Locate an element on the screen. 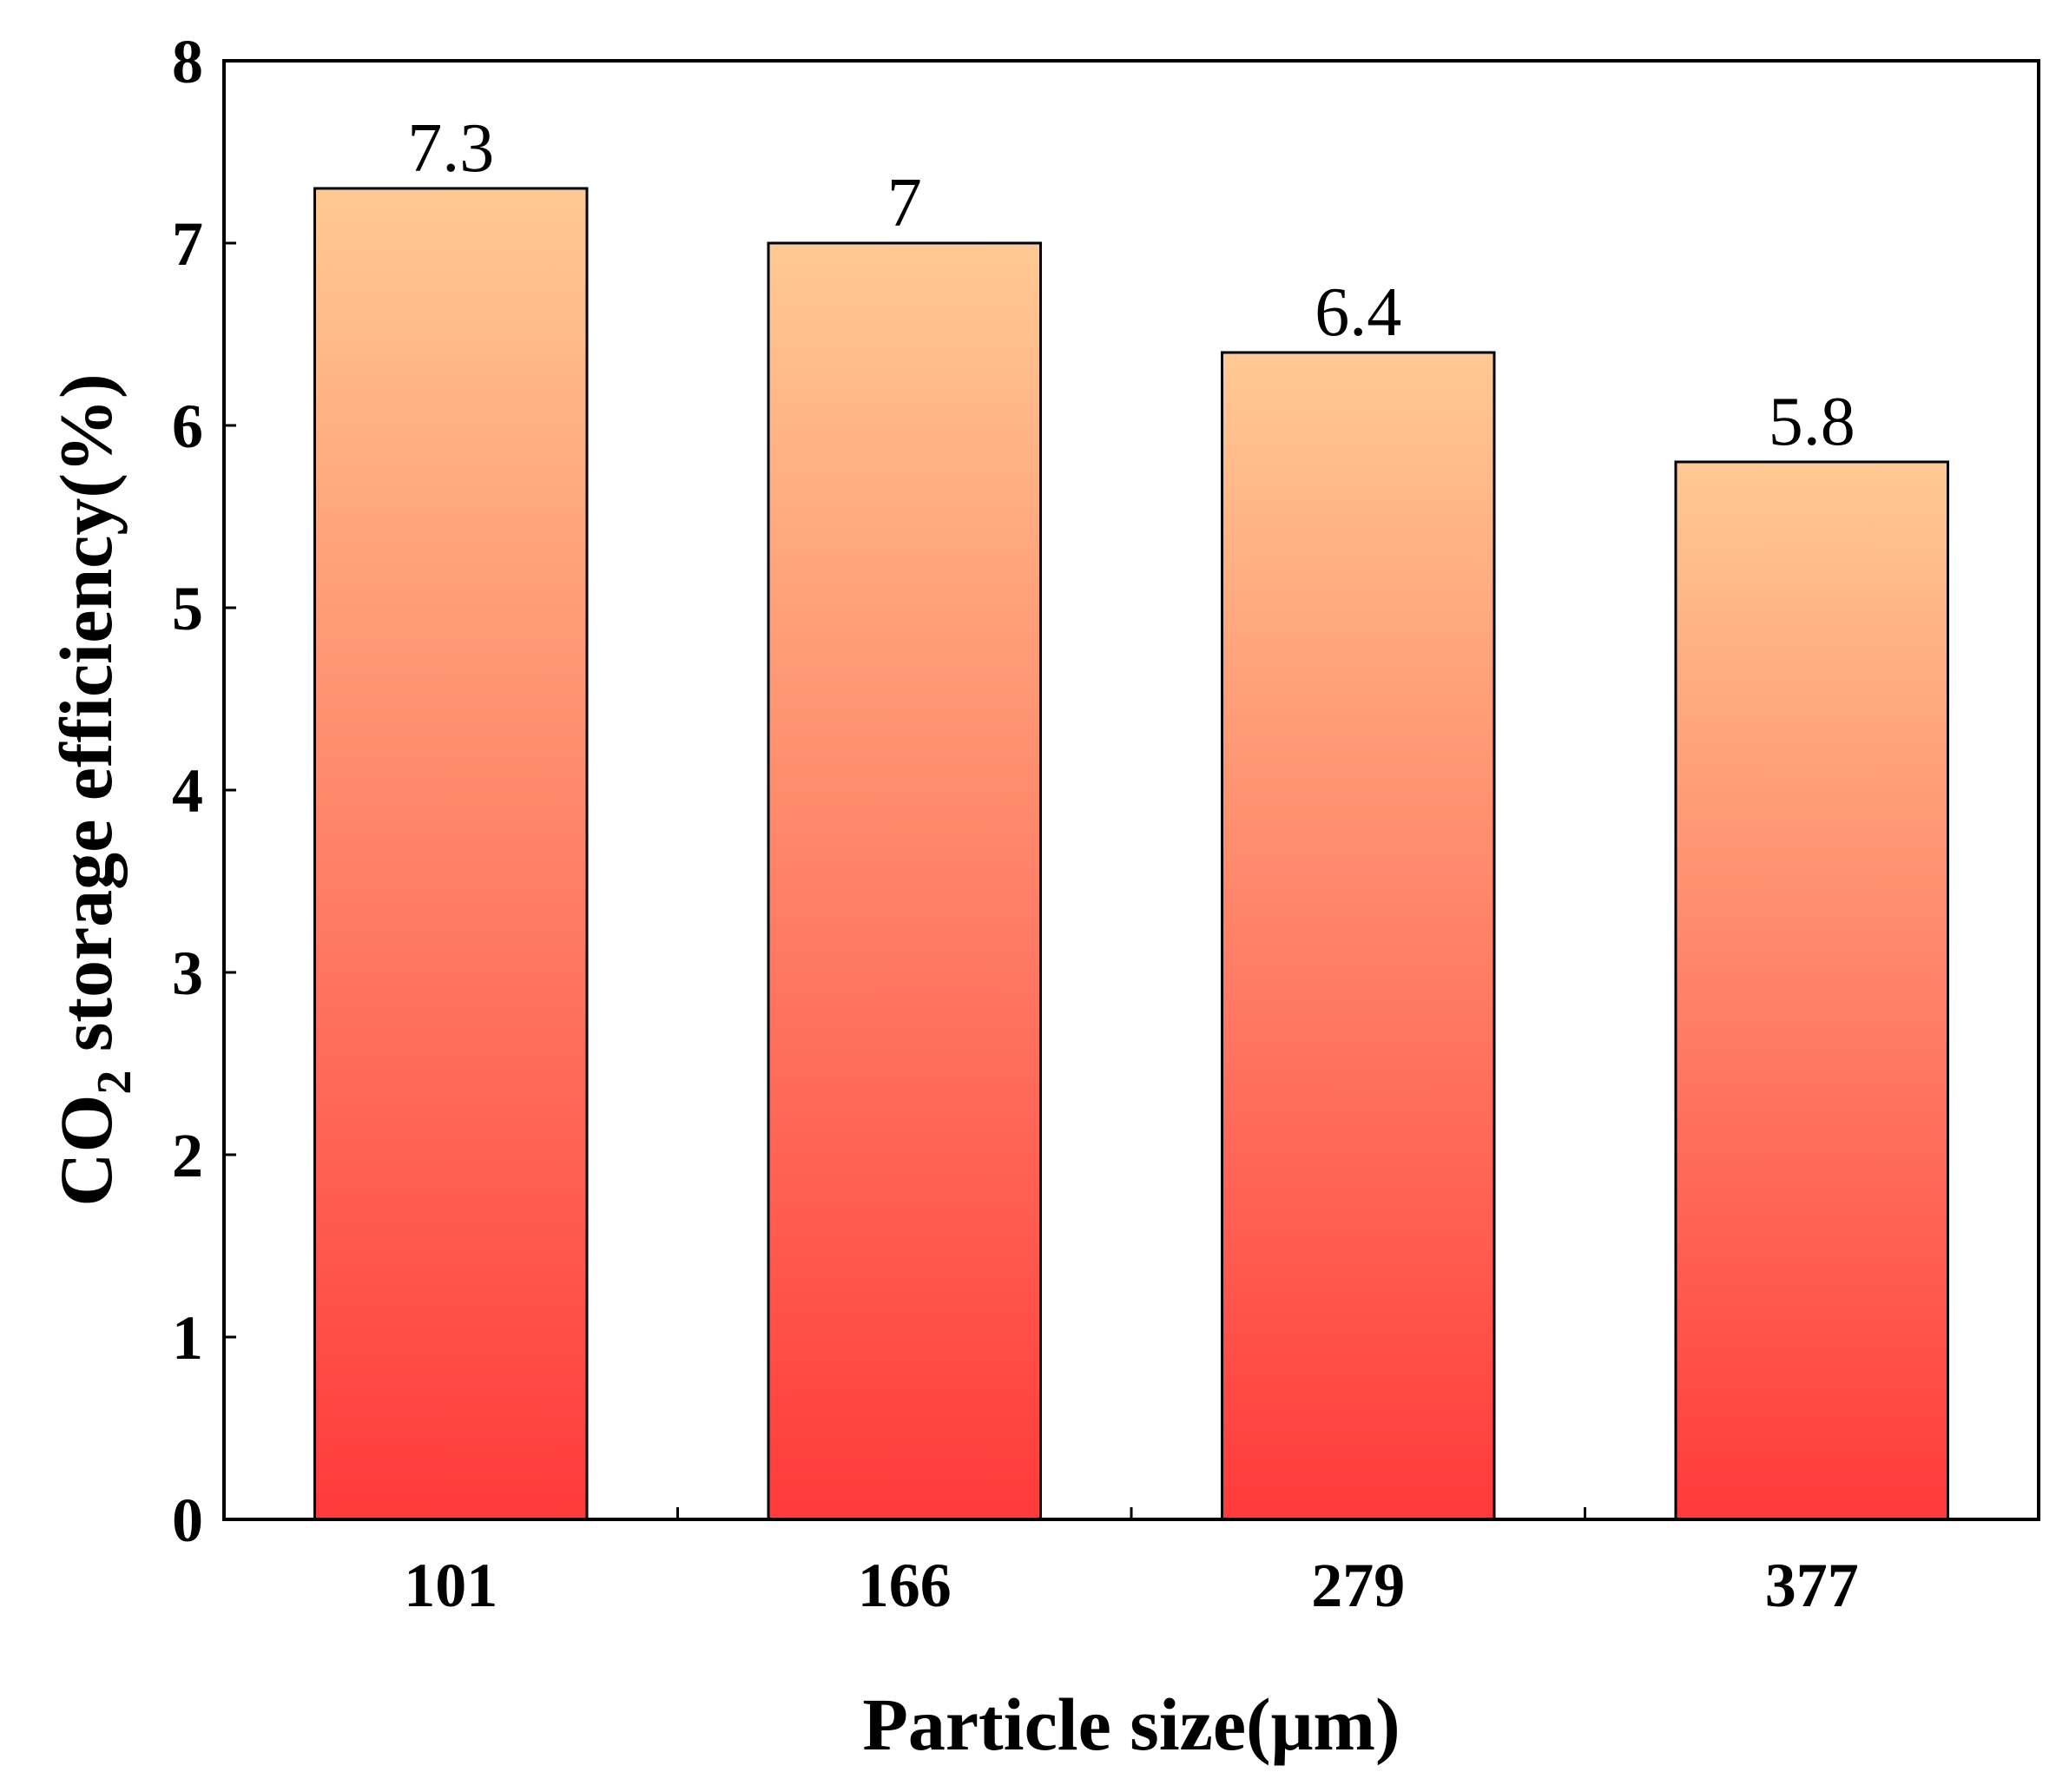 This screenshot has height=1792, width=2056. y-axis: 0 1 2 3 4 5 6 7 8 is located at coordinates (204, 791).